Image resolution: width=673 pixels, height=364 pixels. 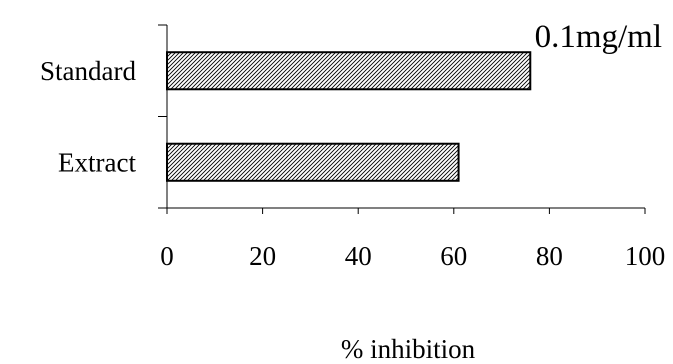 I want to click on x-tick-label: 40, so click(x=358, y=256).